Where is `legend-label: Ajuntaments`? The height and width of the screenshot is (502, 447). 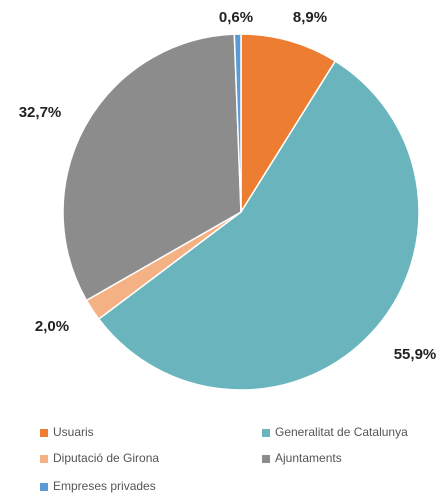
legend-label: Ajuntaments is located at coordinates (308, 458).